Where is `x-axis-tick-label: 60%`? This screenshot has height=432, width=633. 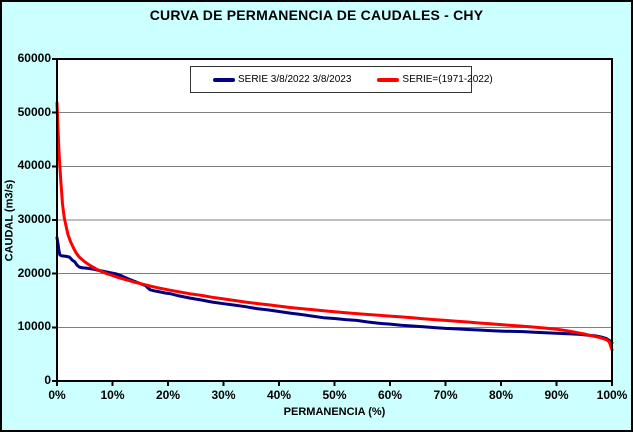
x-axis-tick-label: 60% is located at coordinates (390, 395).